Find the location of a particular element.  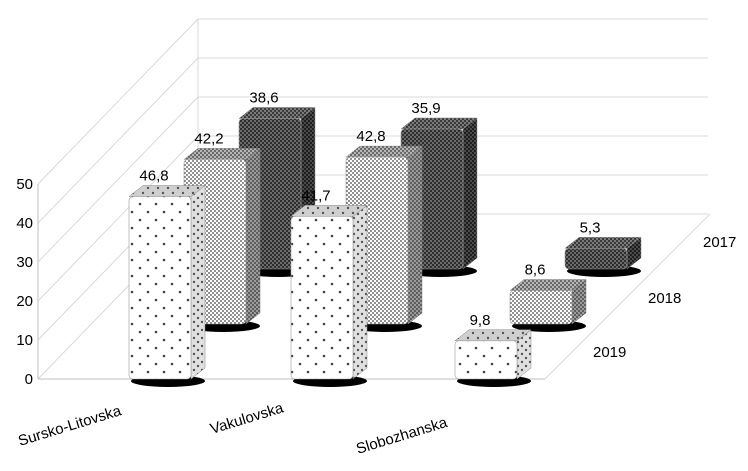

y-tick-label: 40 is located at coordinates (24, 223).